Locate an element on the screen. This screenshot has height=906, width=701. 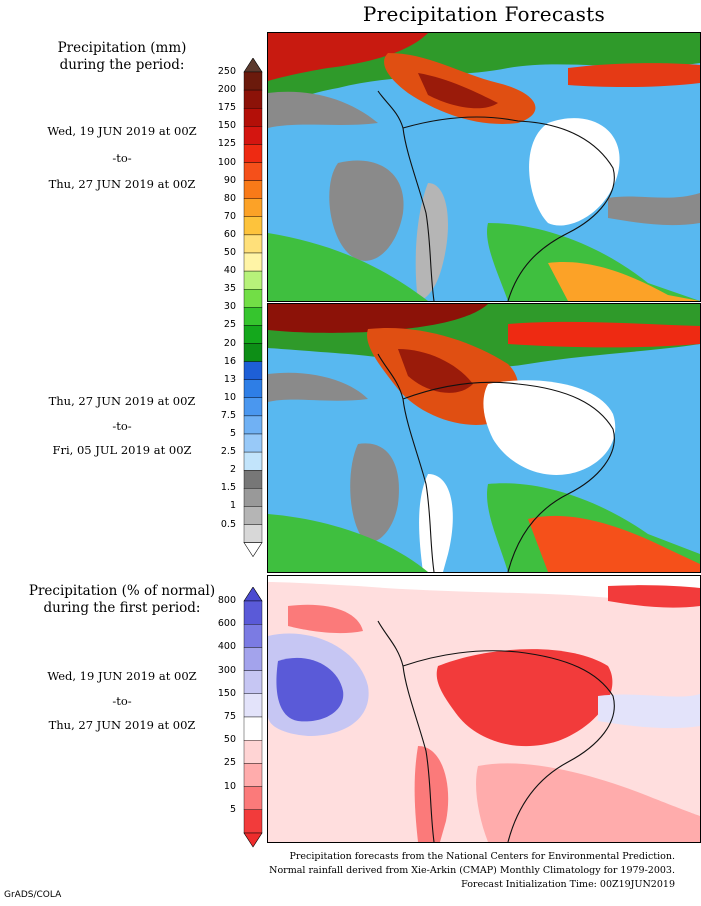
period1-start: Wed, 19 JUN 2019 at 00Z is located at coordinates (122, 131).